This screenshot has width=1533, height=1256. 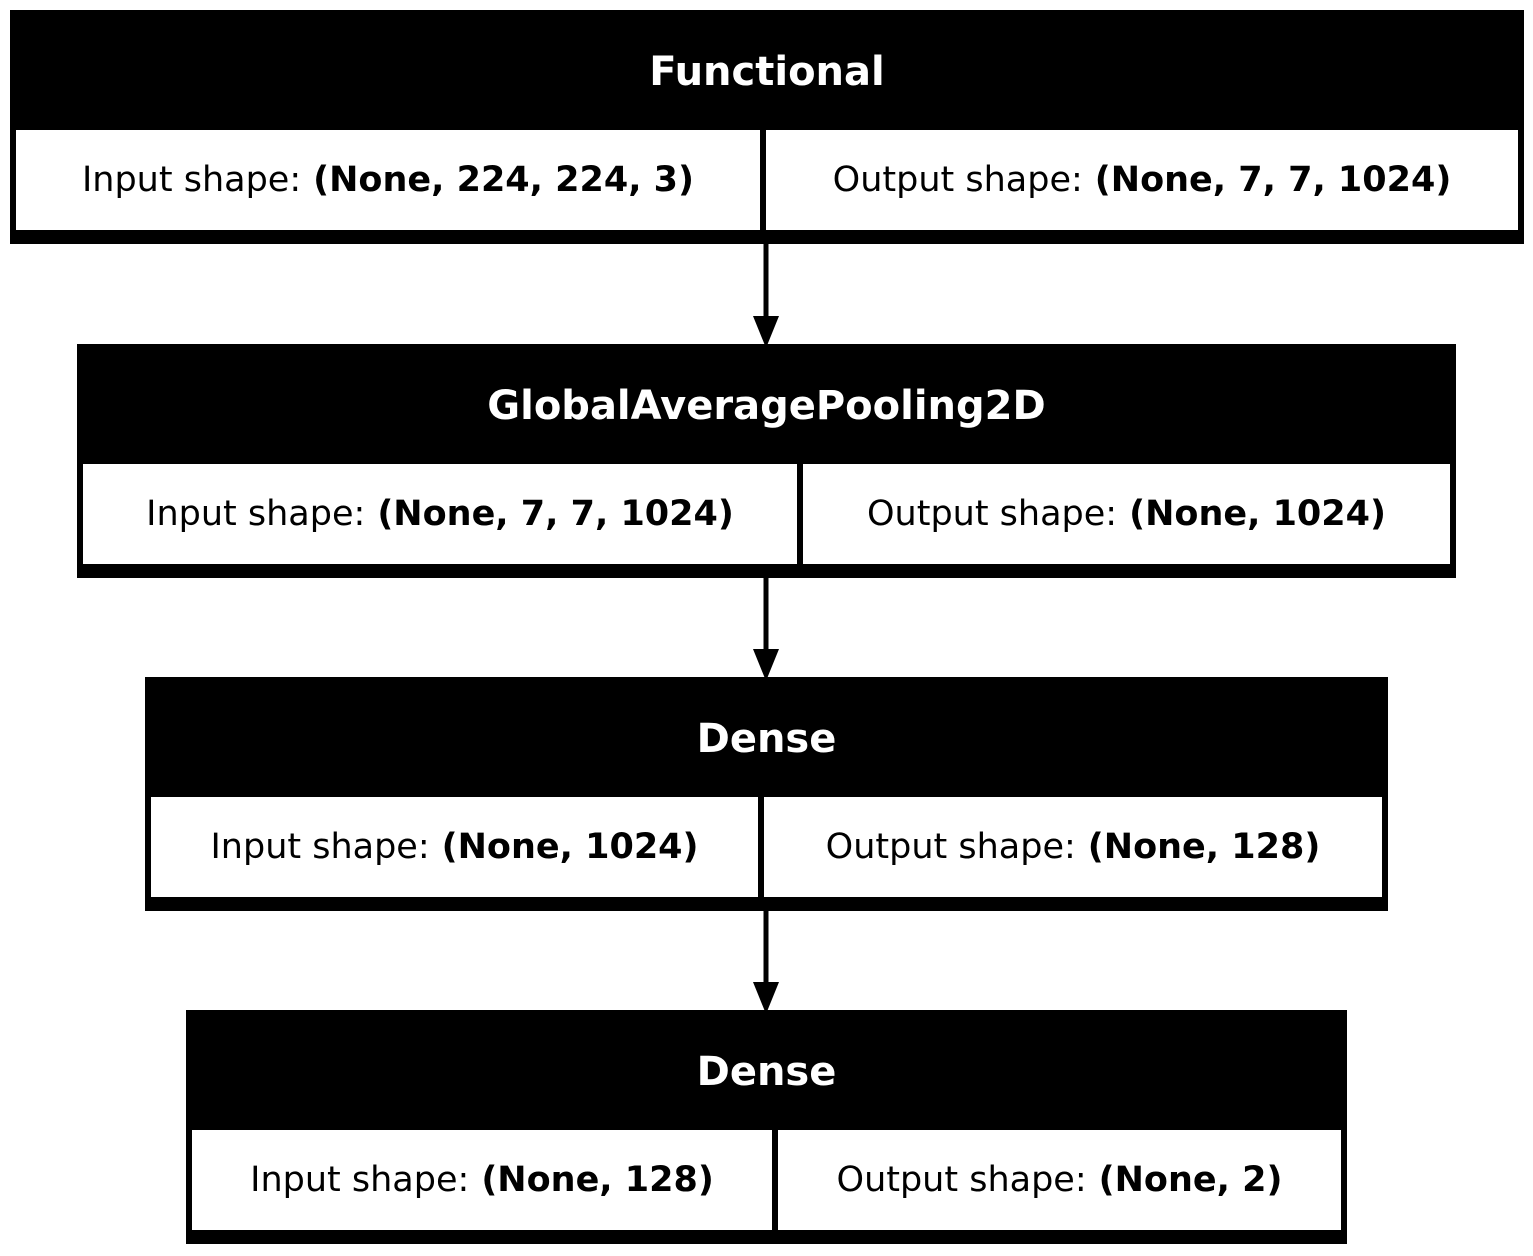 I want to click on output-shape-value: (None, 7, 7, 1024), so click(x=1273, y=180).